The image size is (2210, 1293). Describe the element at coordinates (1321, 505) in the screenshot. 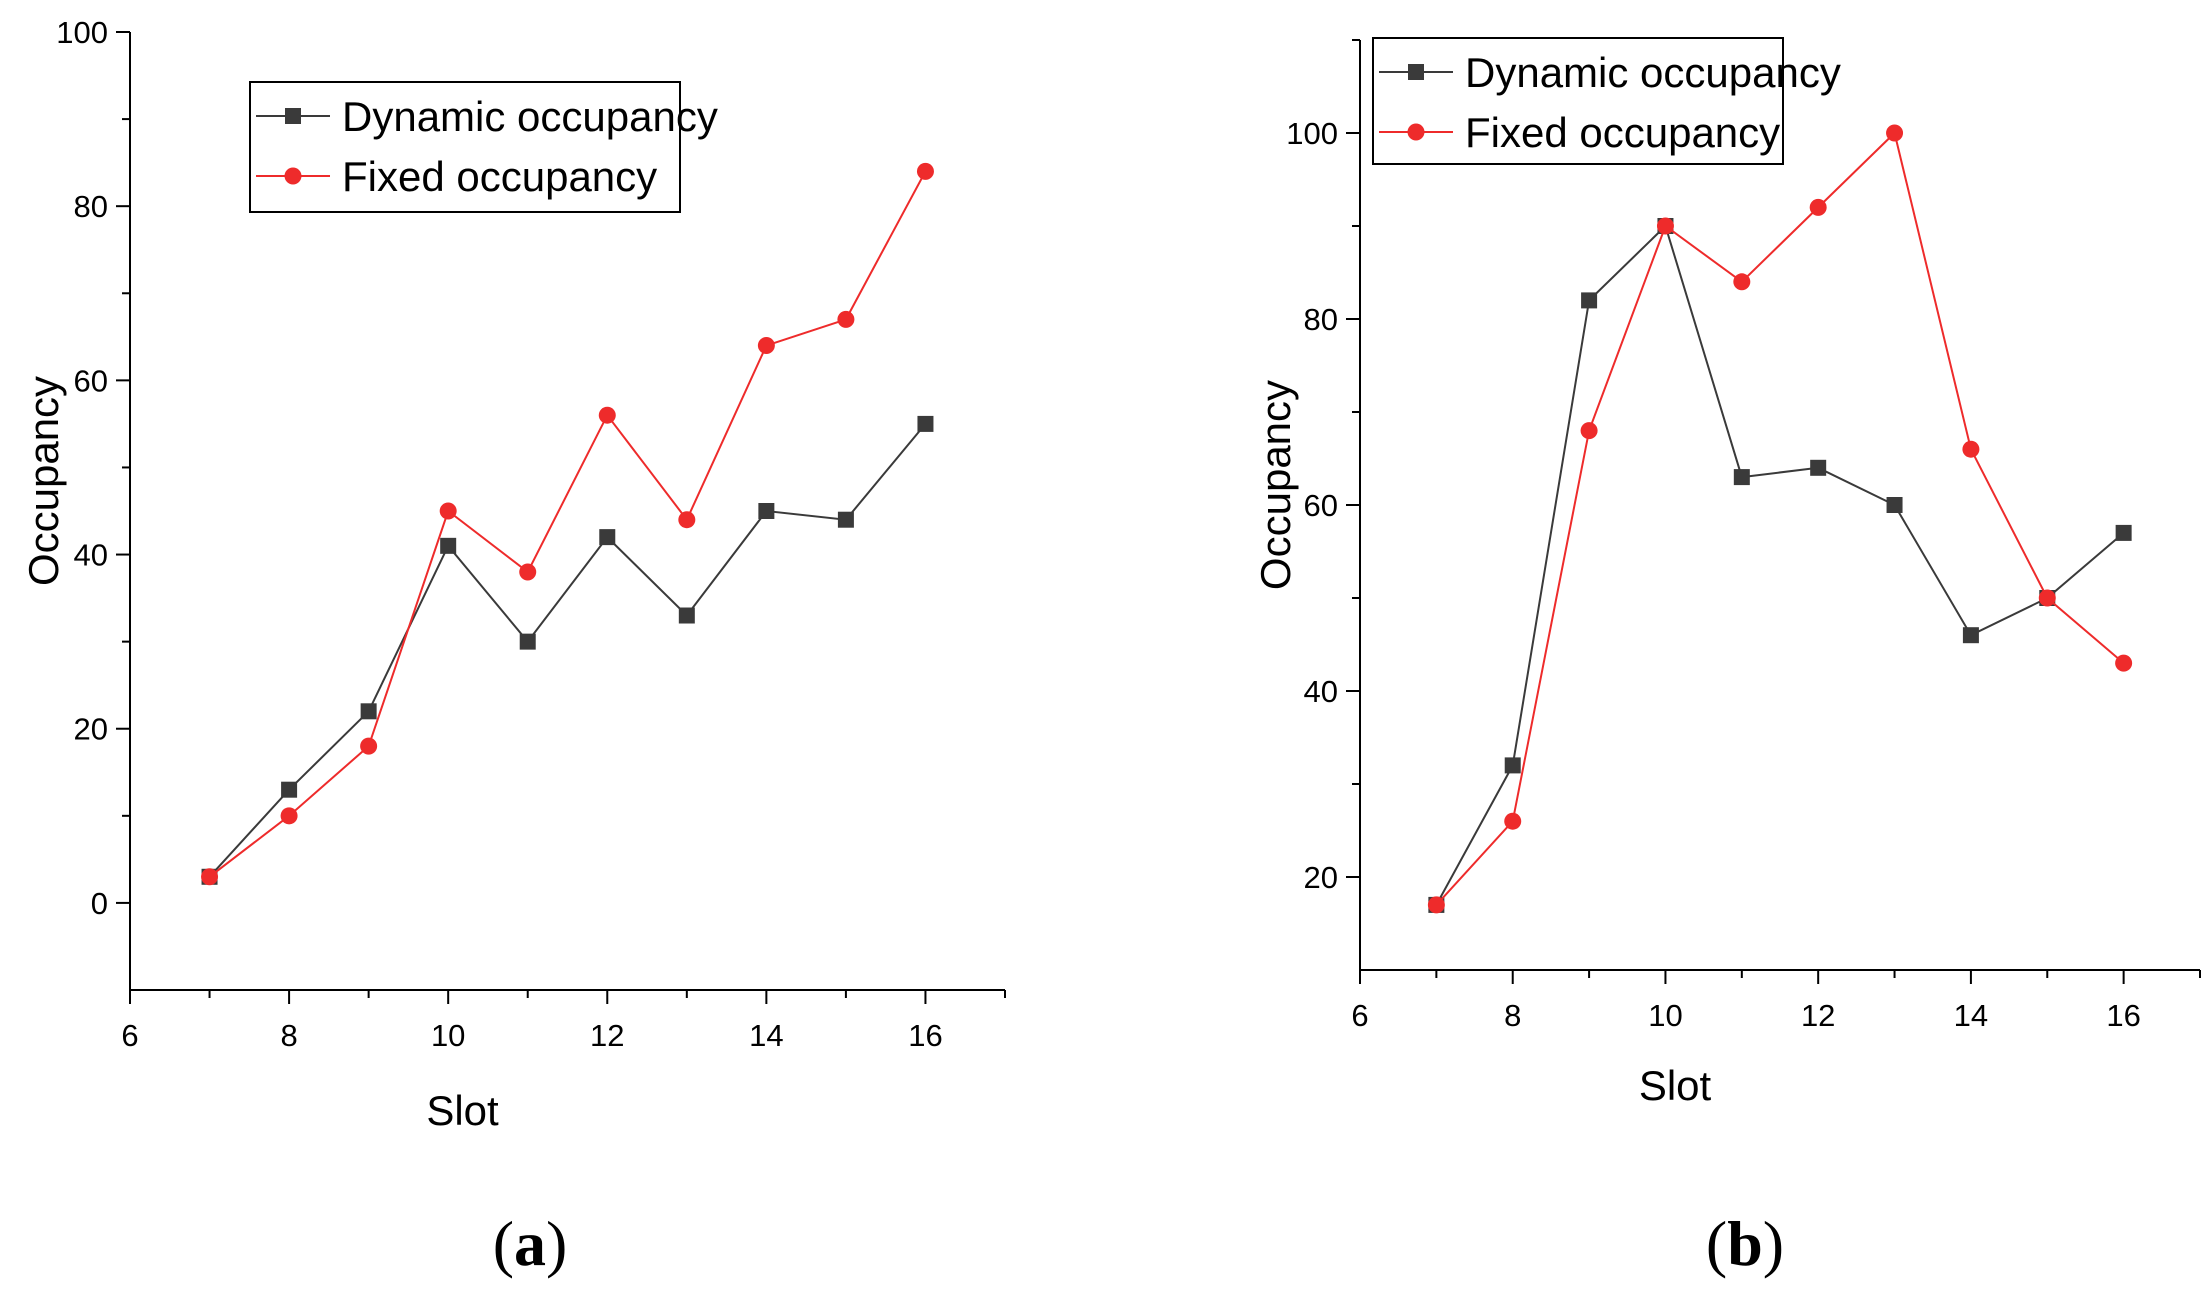

I see `y-tick-label-b: 60` at that location.